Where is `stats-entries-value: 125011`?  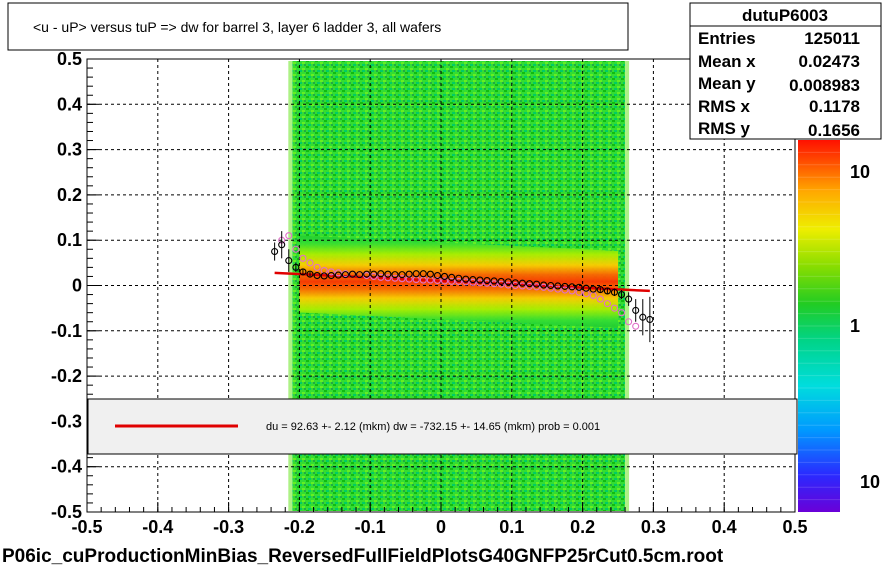 stats-entries-value: 125011 is located at coordinates (832, 38).